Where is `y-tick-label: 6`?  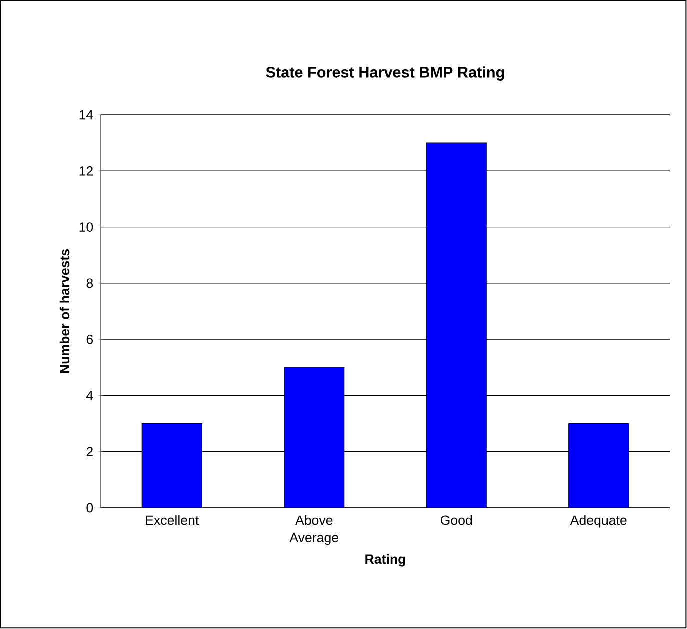 y-tick-label: 6 is located at coordinates (90, 339).